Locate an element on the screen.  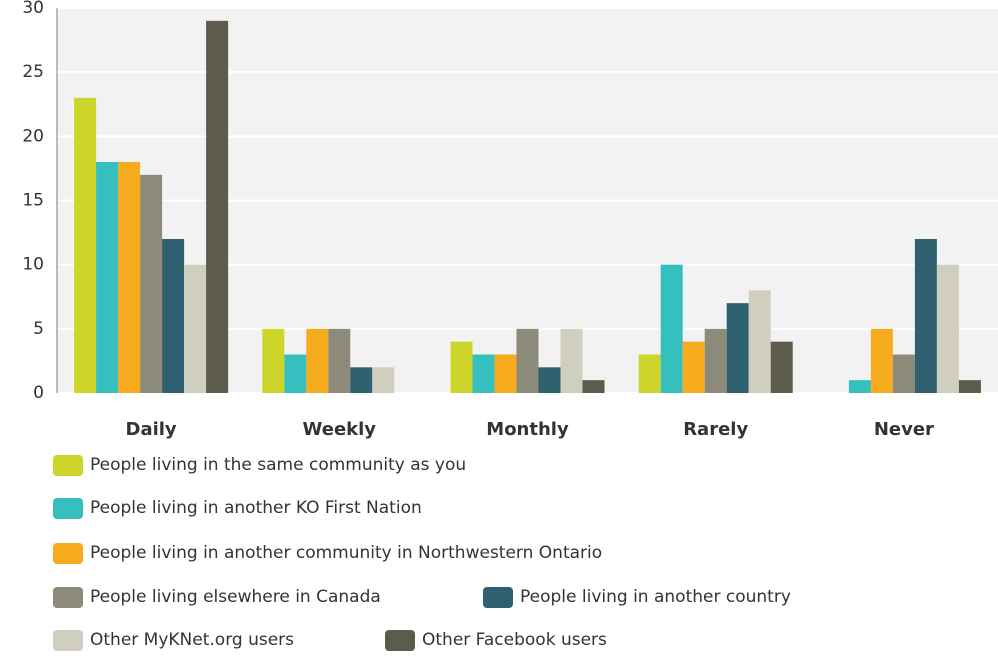
legend-label: Other MyKNet.org users is located at coordinates (192, 640).